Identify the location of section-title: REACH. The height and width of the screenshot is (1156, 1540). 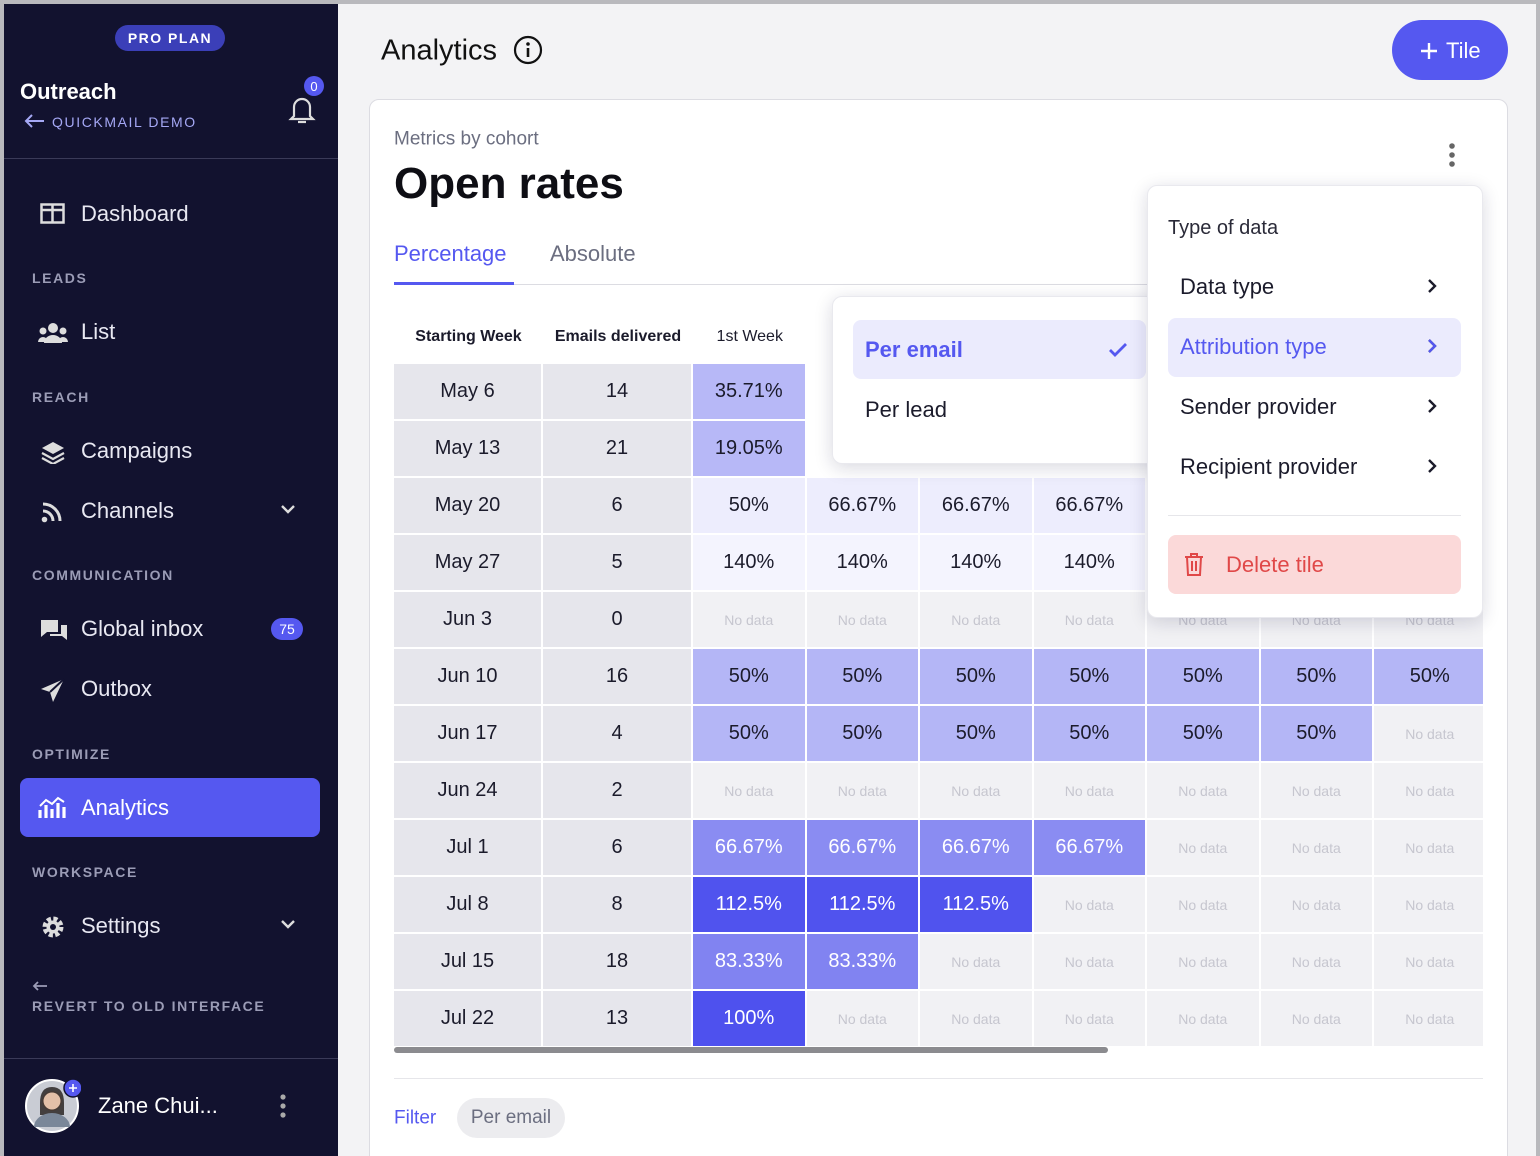
(61, 397).